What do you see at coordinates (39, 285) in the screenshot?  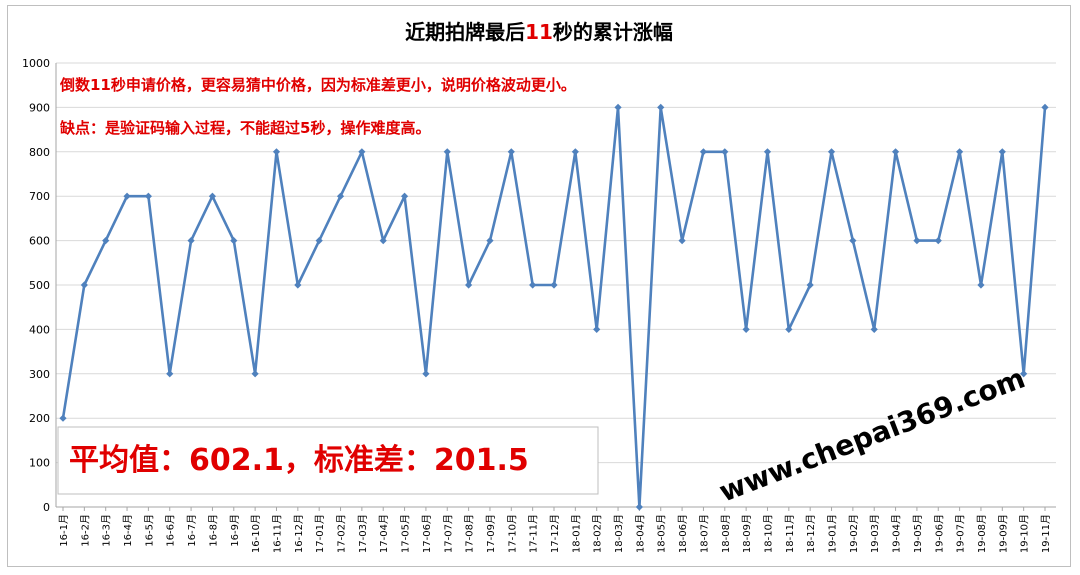 I see `y-tick-label: 500` at bounding box center [39, 285].